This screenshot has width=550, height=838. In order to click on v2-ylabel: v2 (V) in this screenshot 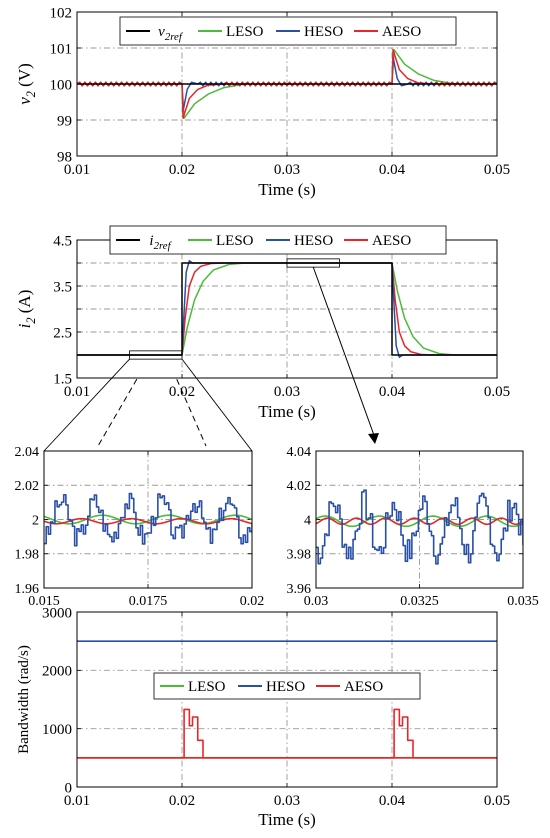, I will do `click(26, 84)`.